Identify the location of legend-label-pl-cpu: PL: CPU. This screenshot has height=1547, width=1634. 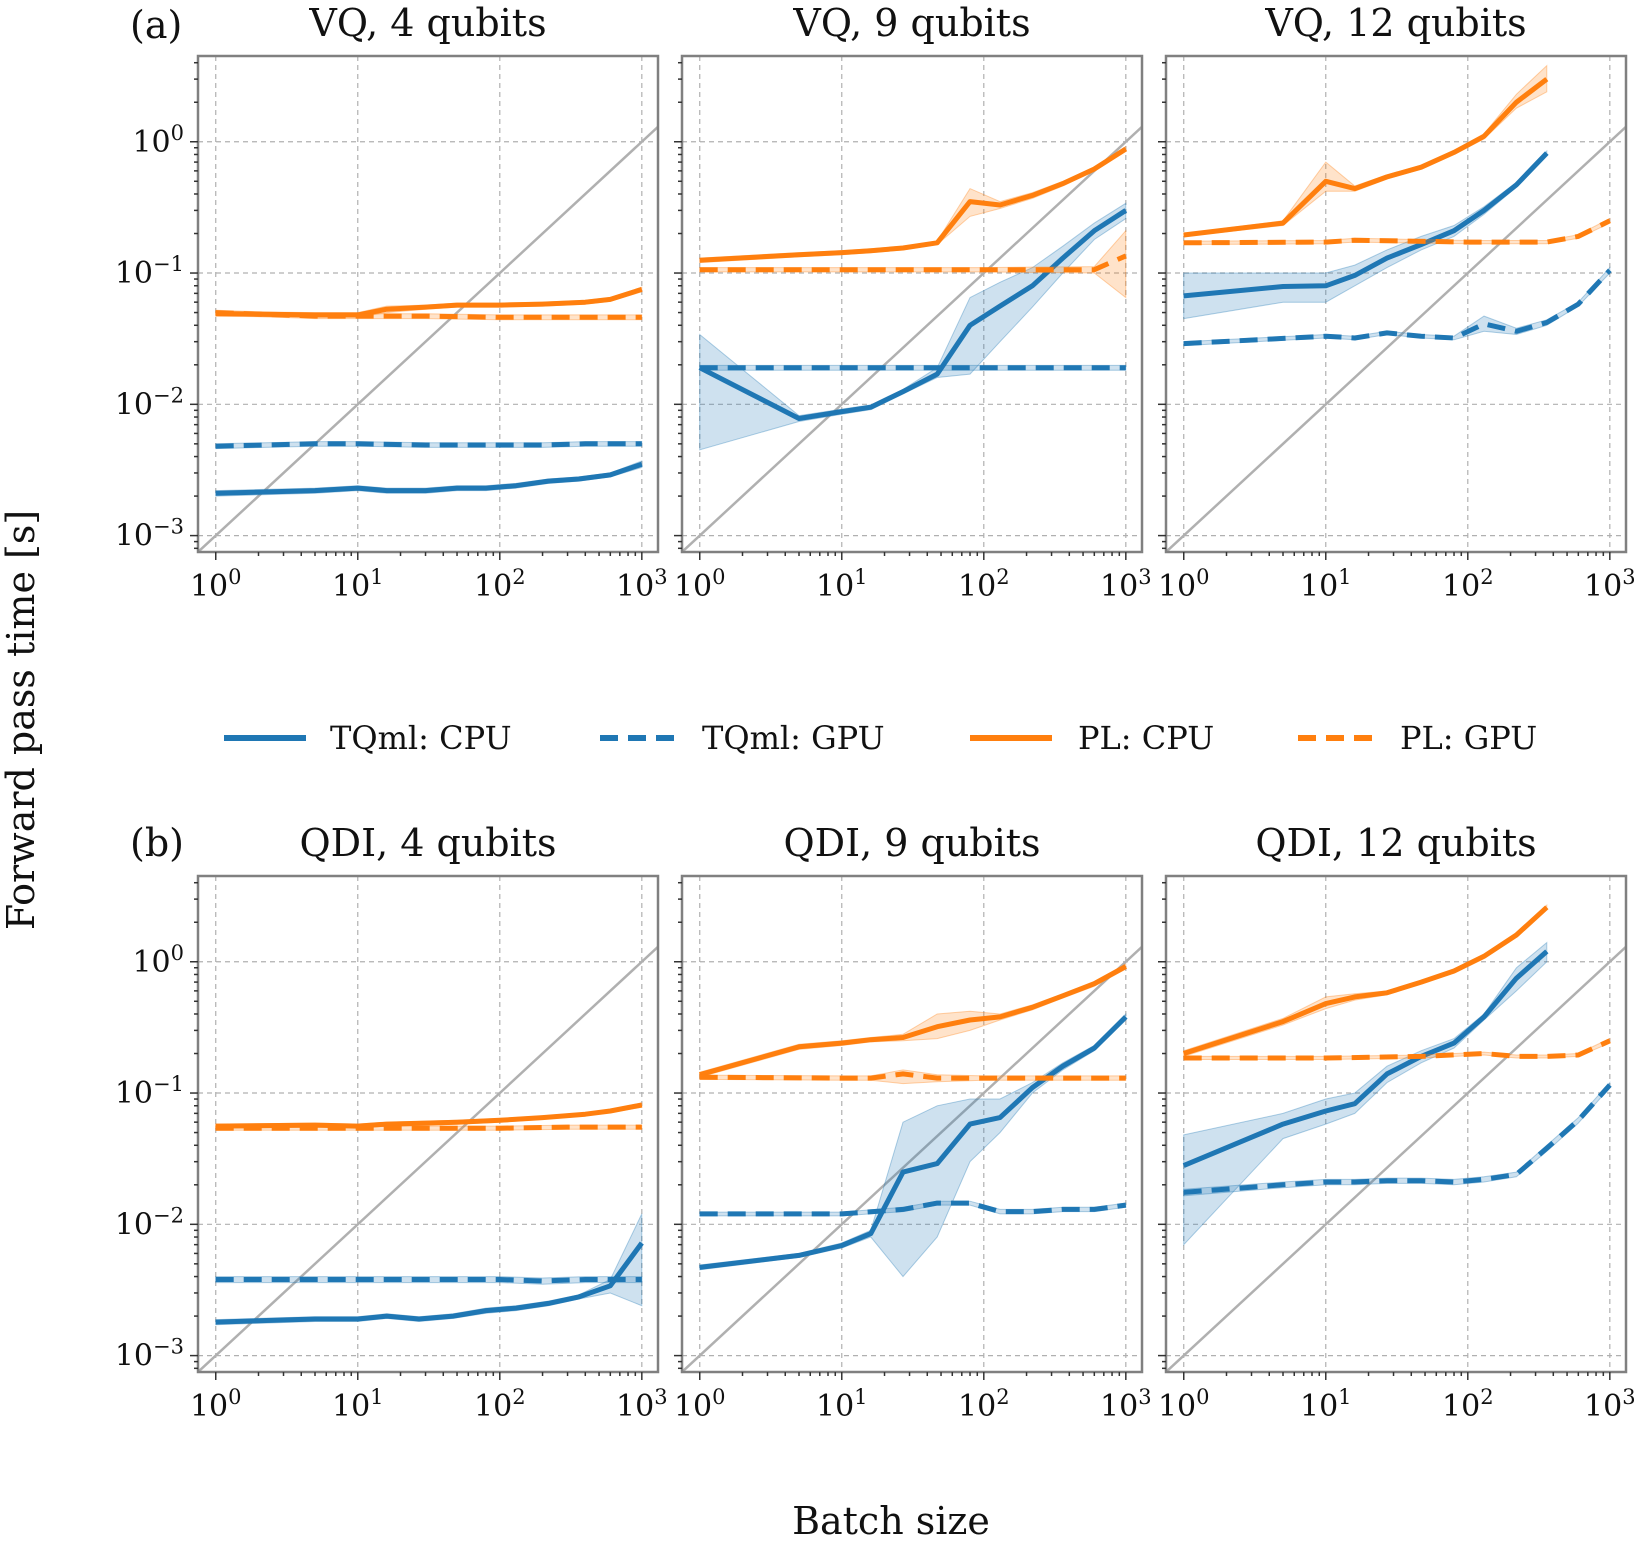
(1146, 738).